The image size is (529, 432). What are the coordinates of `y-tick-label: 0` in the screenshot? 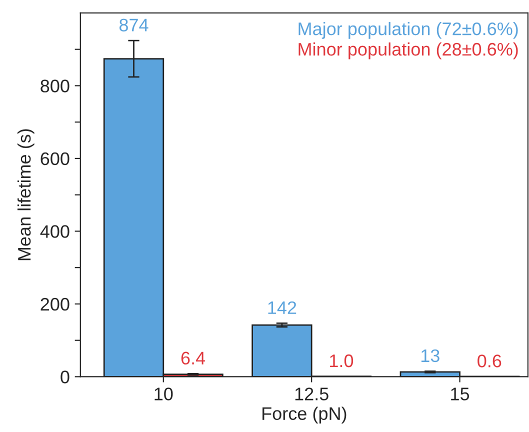 It's located at (65, 377).